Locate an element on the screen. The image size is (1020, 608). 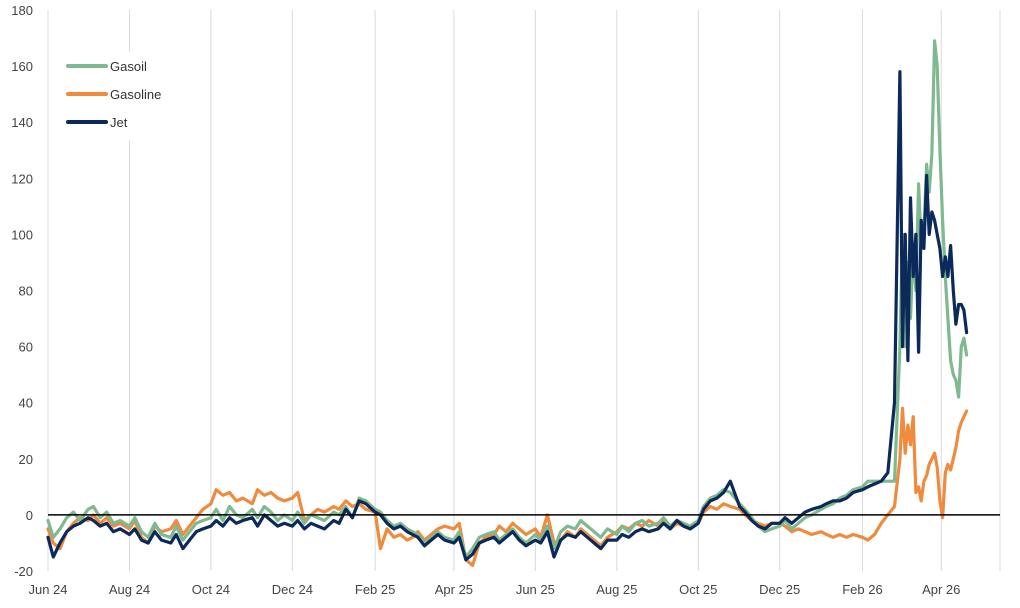
x-tick-label: Dec 24 is located at coordinates (292, 589).